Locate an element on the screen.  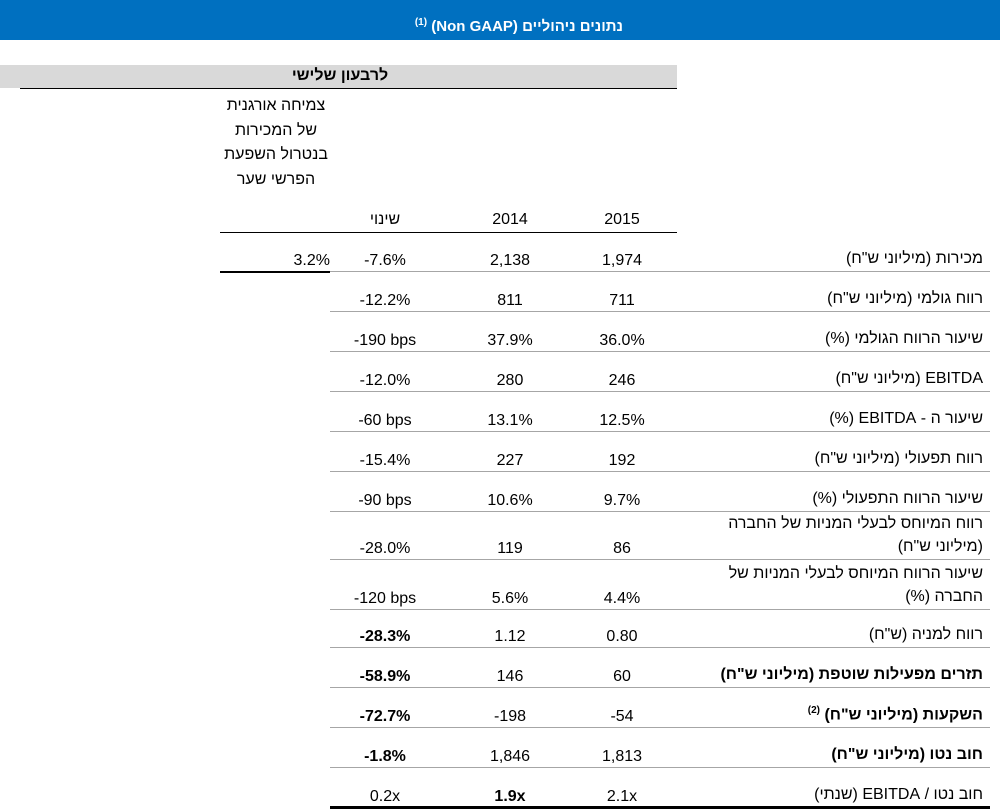
row-label: רווח גולמי (מיליוני ש"ח) is located at coordinates (833, 298).